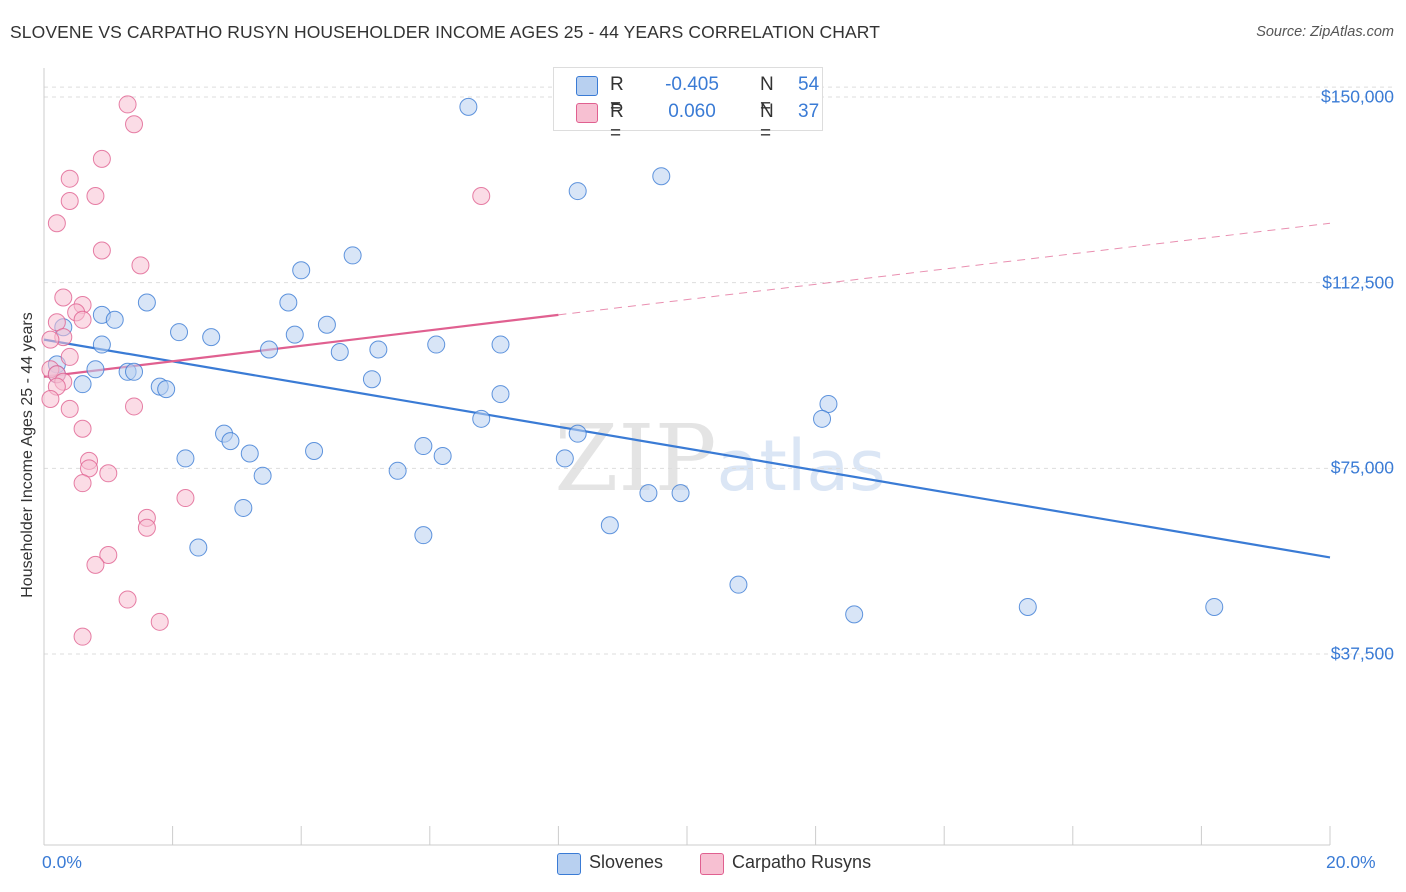 The width and height of the screenshot is (1406, 892). I want to click on watermark-text: ZIPatlas, so click(719, 458).